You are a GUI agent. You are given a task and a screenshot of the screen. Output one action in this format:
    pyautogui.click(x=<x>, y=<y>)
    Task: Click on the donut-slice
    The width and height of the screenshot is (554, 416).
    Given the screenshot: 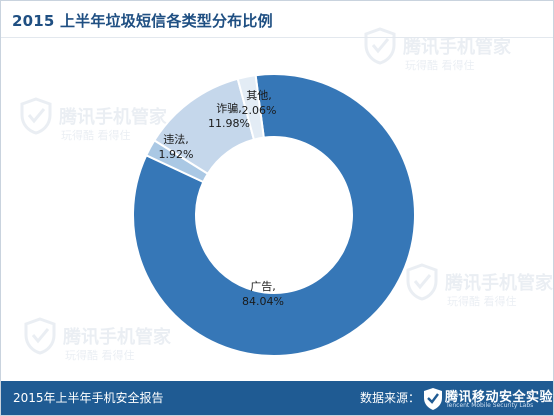 What is the action you would take?
    pyautogui.click(x=250, y=107)
    